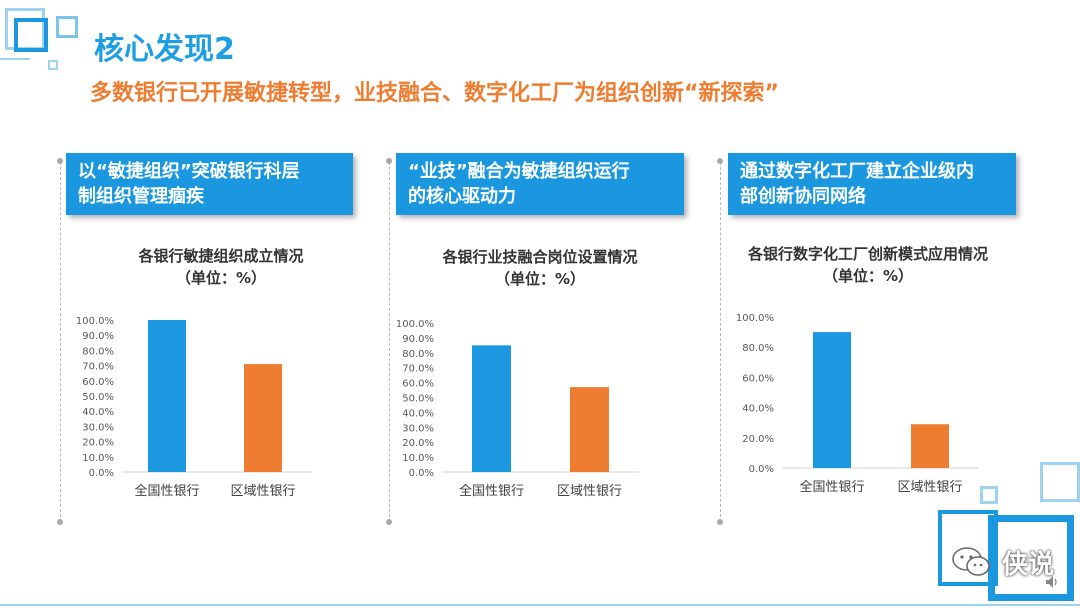 This screenshot has height=608, width=1080. What do you see at coordinates (389, 342) in the screenshot?
I see `divider-middle-left` at bounding box center [389, 342].